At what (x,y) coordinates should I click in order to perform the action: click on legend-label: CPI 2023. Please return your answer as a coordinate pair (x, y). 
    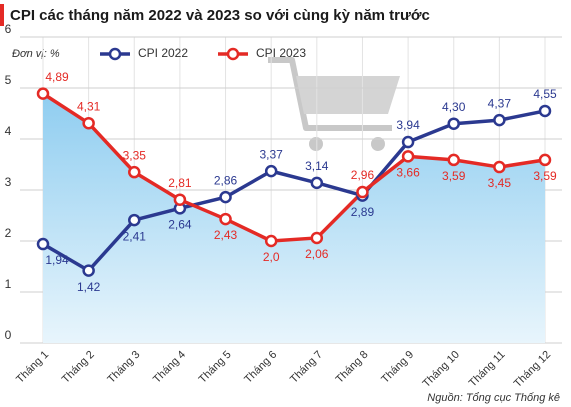
    Looking at the image, I should click on (281, 53).